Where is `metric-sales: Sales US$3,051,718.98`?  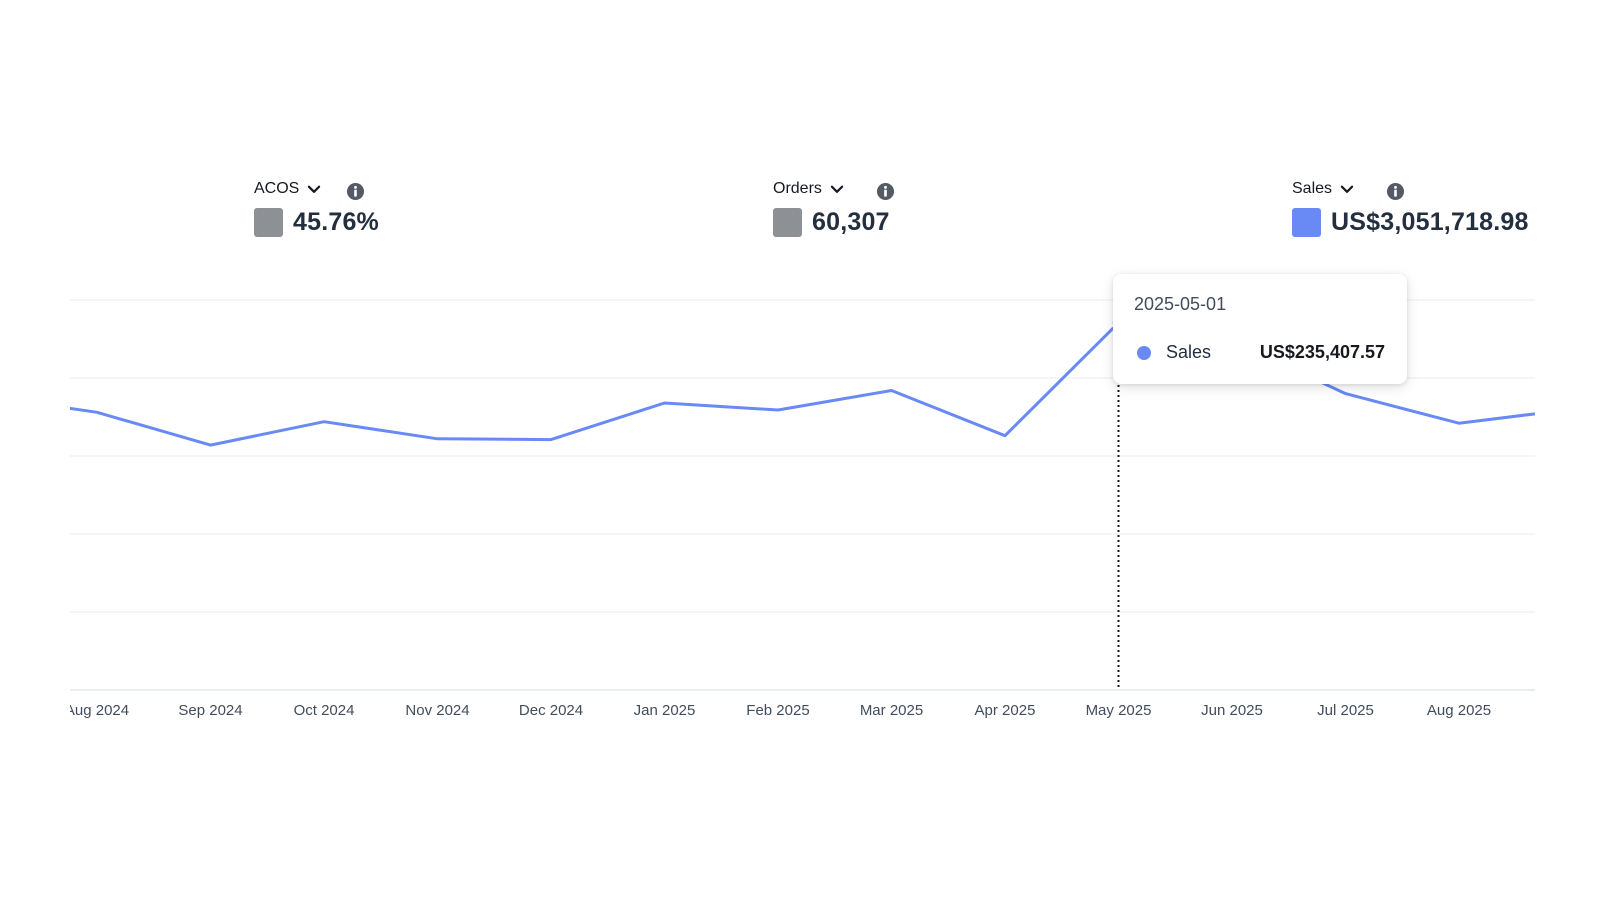 metric-sales: Sales US$3,051,718.98 is located at coordinates (1410, 207).